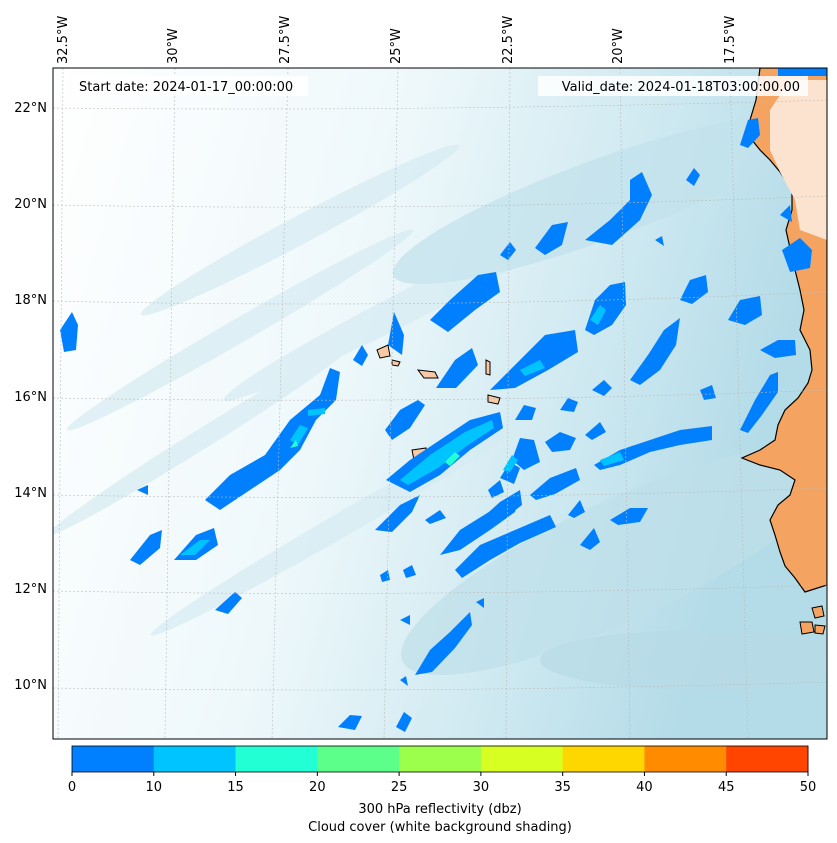  I want to click on latitude-labels: 22°N 20°N 18°N 16°N 14°N 12°N 10°N, so click(30, 397).